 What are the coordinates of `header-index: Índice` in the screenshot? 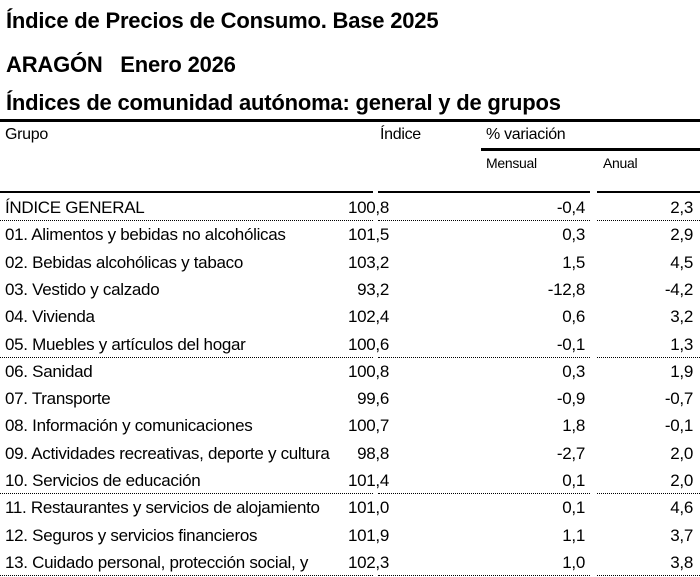 It's located at (400, 134).